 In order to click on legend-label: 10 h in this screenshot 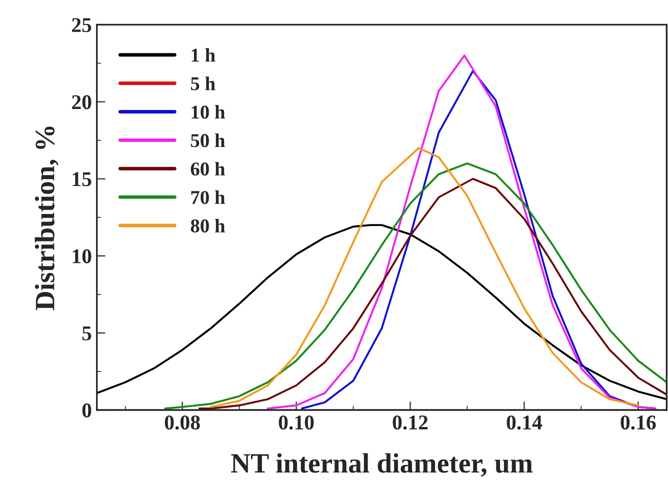, I will do `click(209, 112)`.